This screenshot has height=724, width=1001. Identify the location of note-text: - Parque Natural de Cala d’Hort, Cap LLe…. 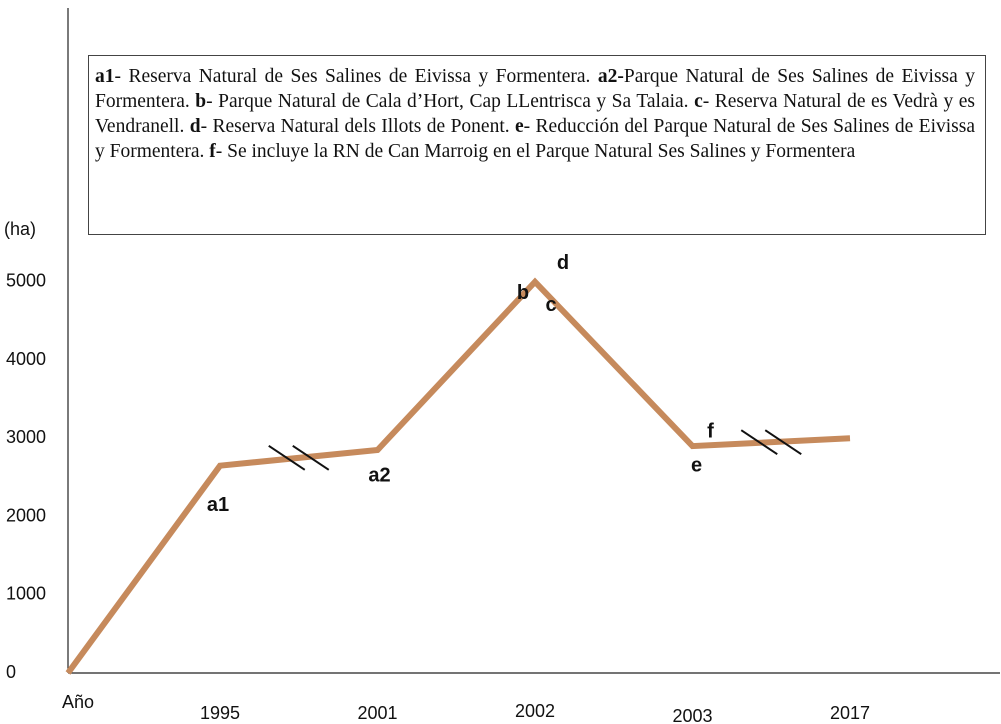
(447, 101).